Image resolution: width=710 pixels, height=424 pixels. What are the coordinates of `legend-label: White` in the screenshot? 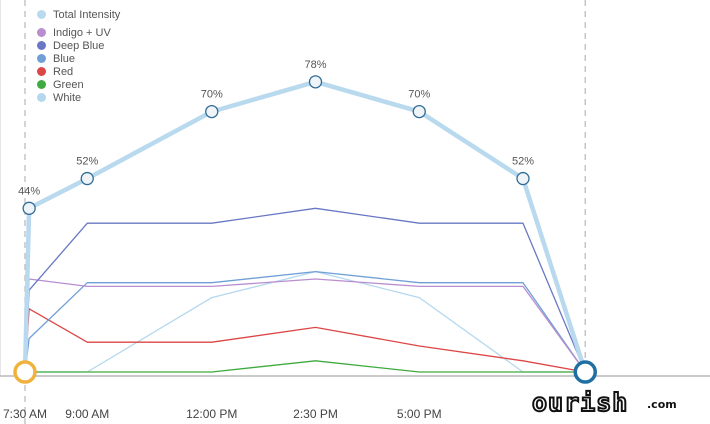 It's located at (67, 97).